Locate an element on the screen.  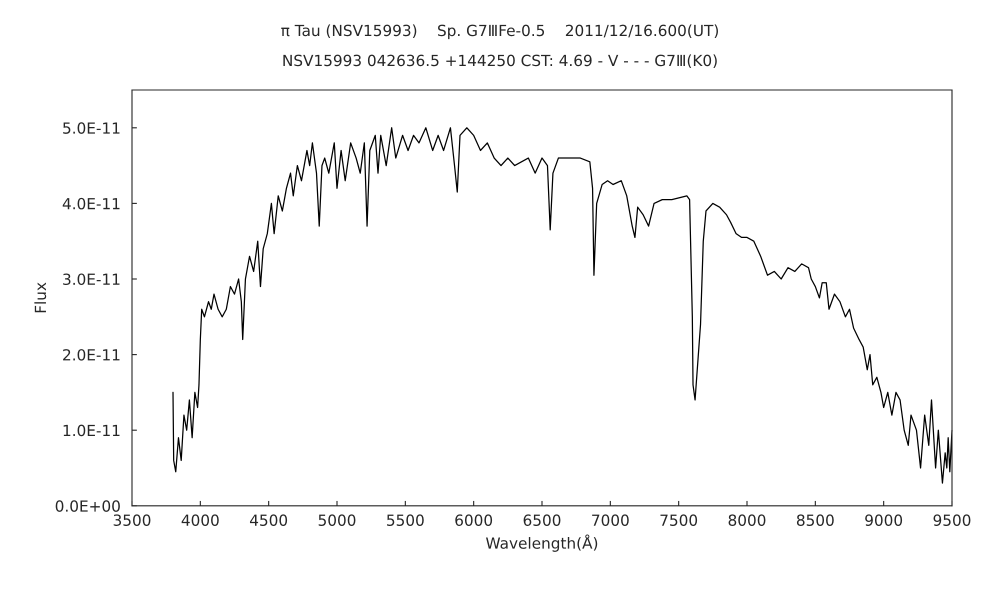
y-tick-label: 4.0E-11 is located at coordinates (91, 204).